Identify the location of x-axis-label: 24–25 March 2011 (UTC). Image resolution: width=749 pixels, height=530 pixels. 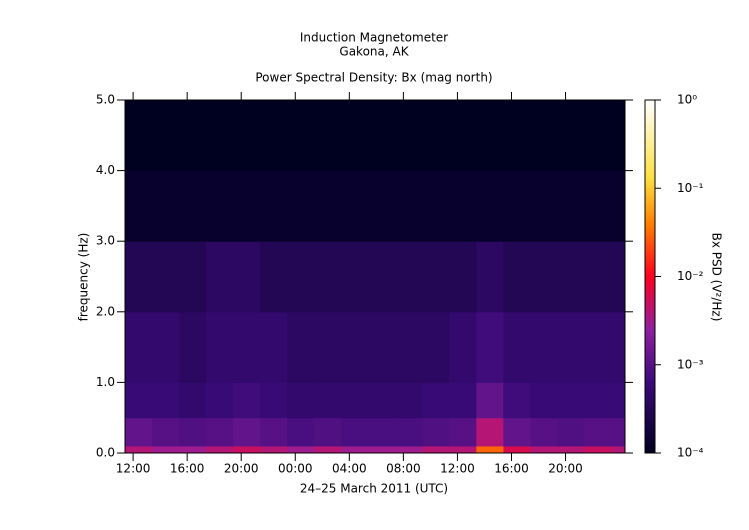
(374, 489).